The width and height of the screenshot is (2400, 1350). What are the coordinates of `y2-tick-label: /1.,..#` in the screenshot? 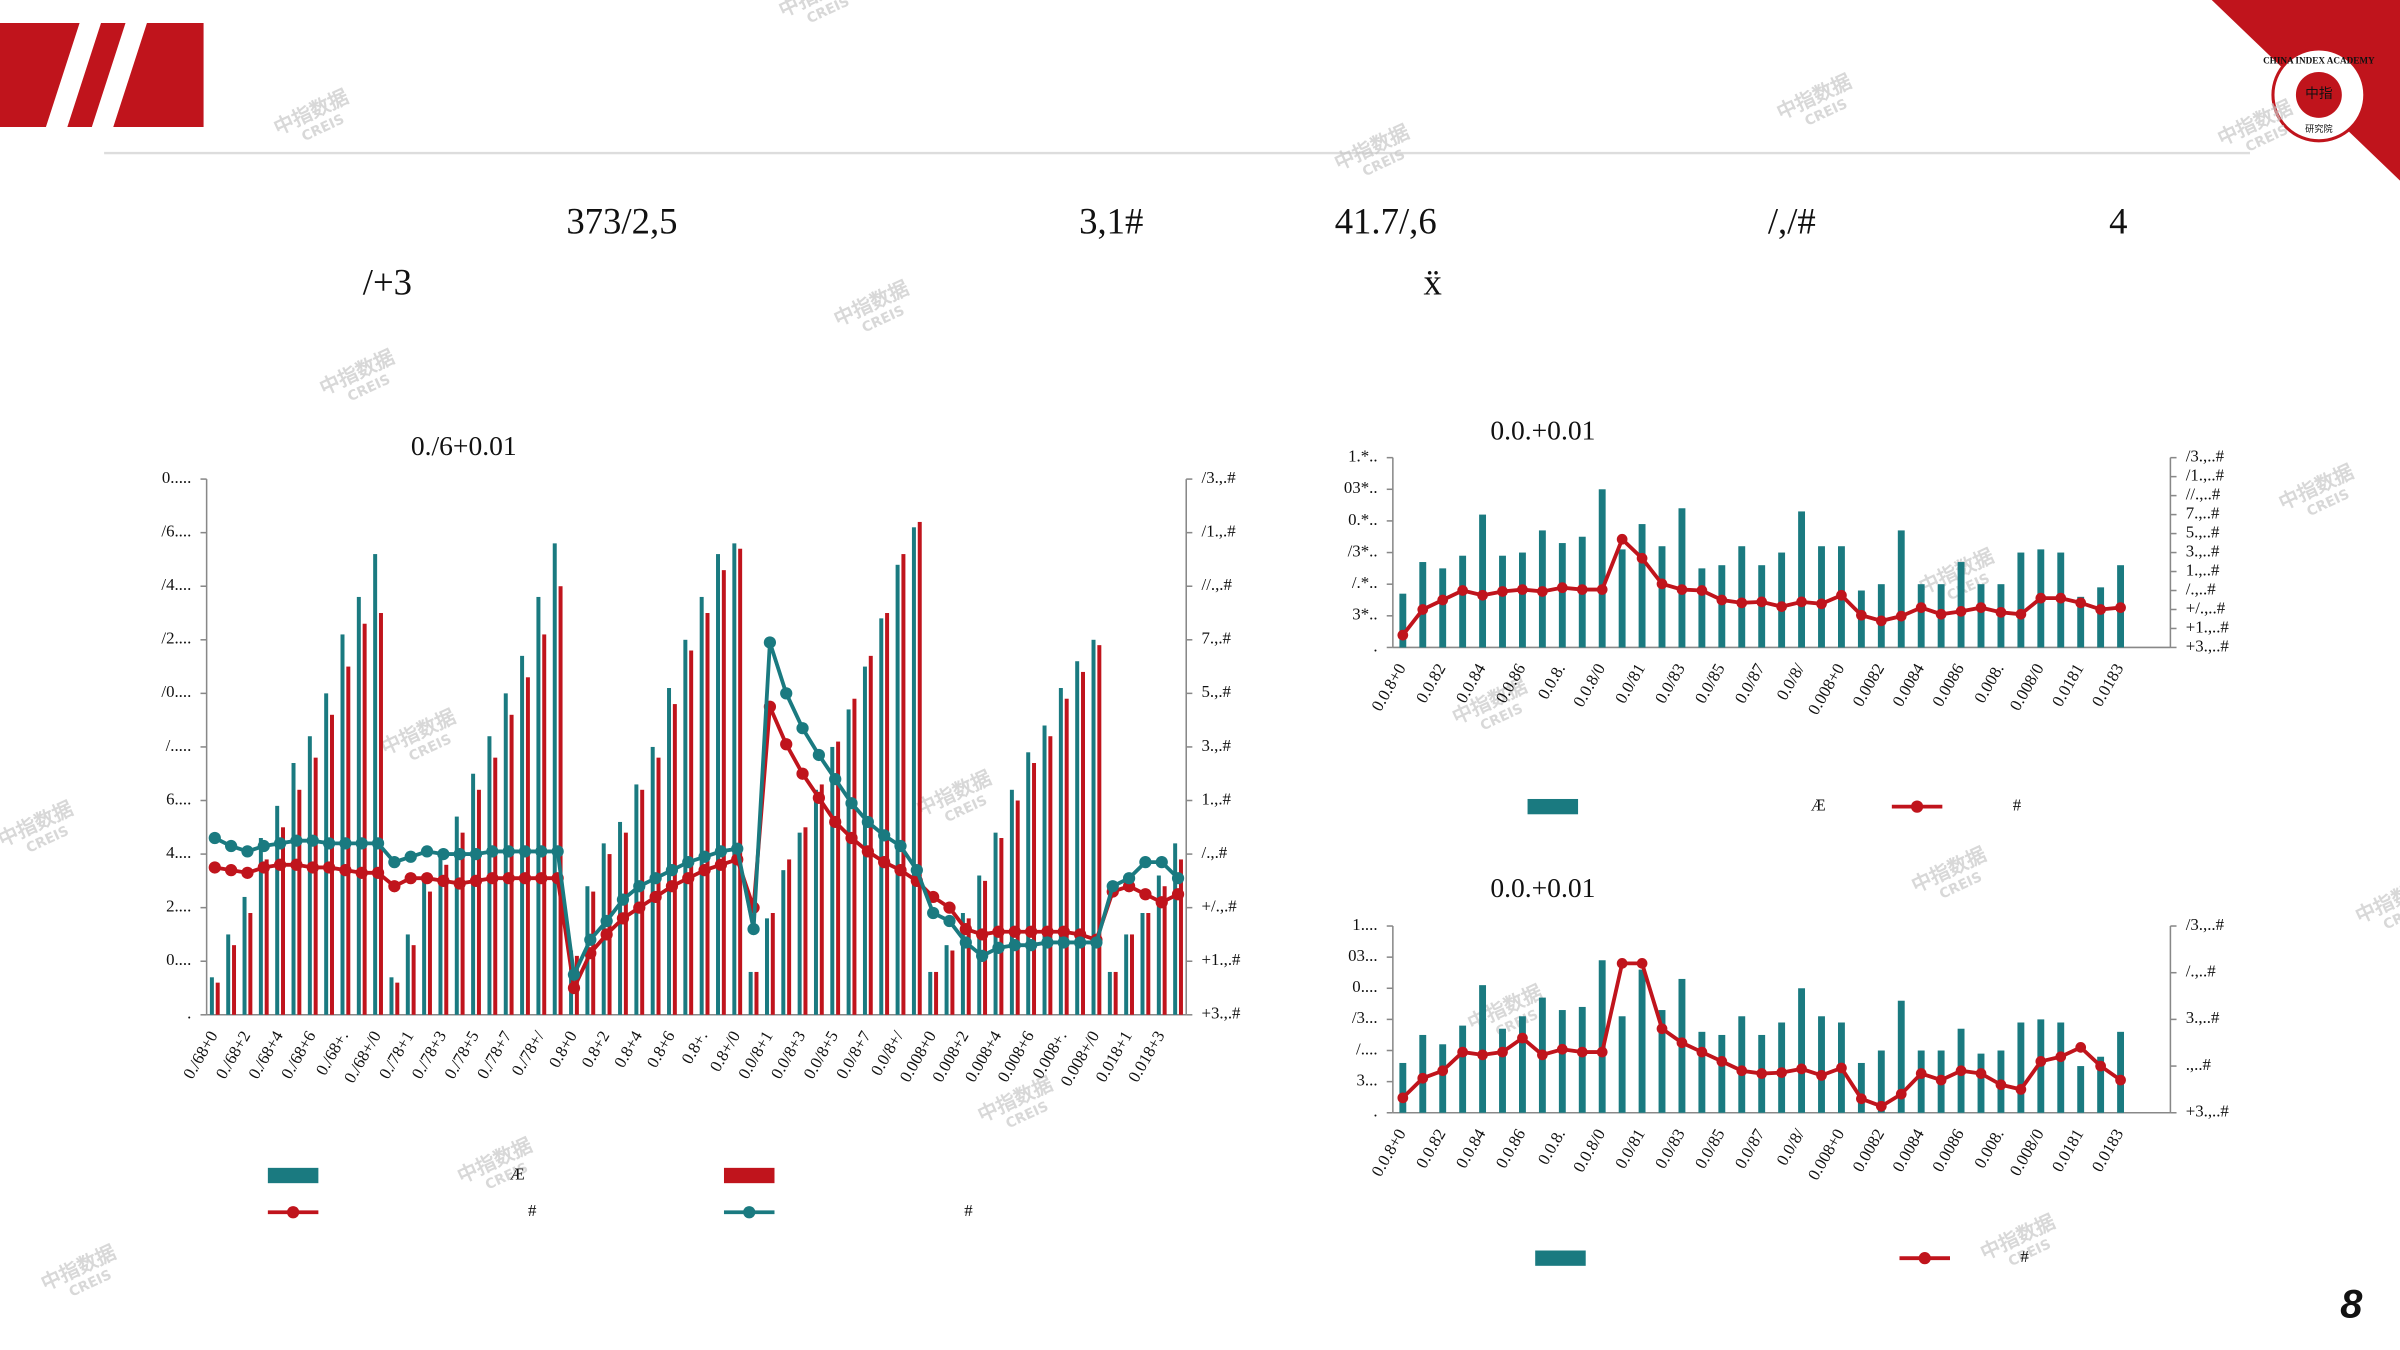 It's located at (2205, 474).